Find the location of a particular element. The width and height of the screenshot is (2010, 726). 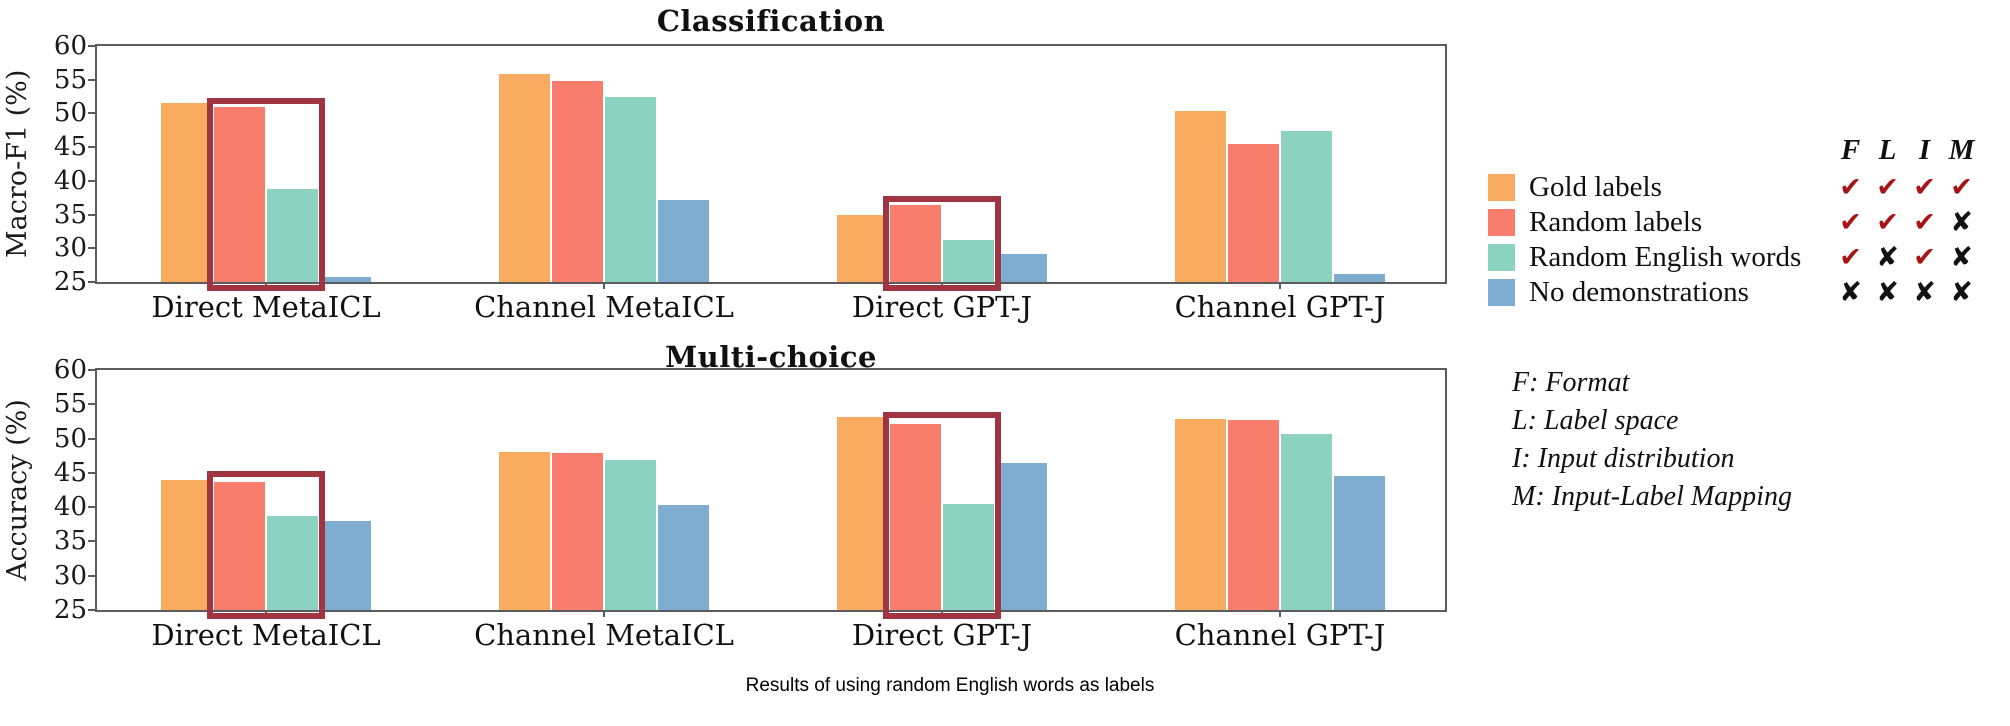

legend-label: Random English words is located at coordinates (1665, 257).